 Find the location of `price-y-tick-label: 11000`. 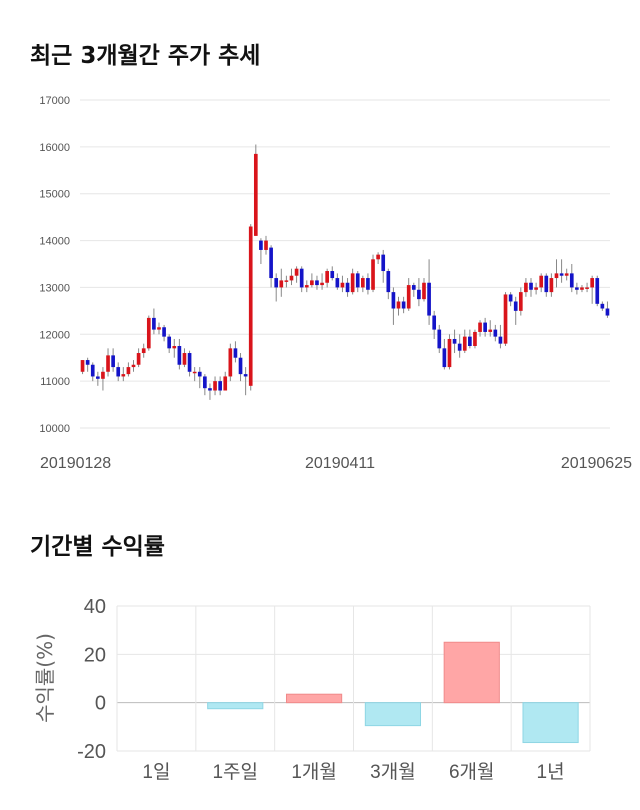

price-y-tick-label: 11000 is located at coordinates (55, 382).